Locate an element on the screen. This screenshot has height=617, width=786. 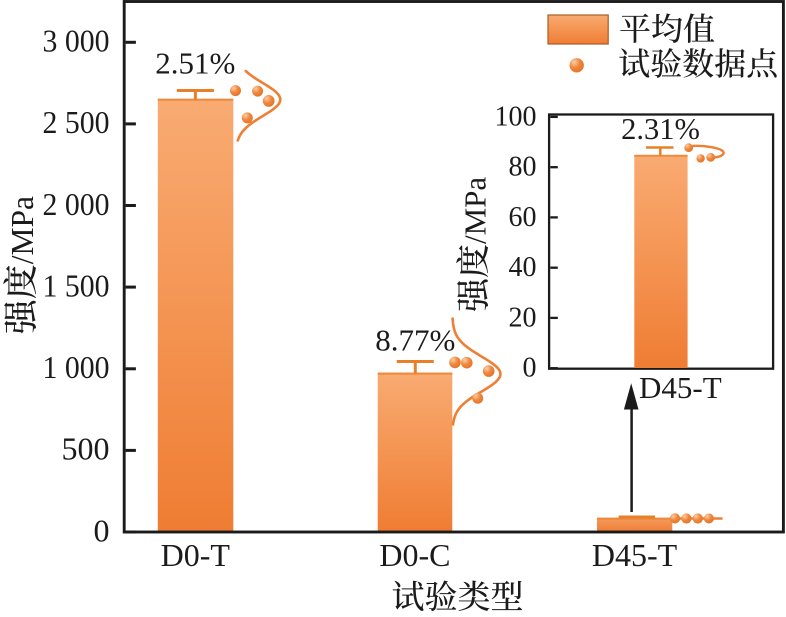
svg-text: D0-C is located at coordinates (414, 555).